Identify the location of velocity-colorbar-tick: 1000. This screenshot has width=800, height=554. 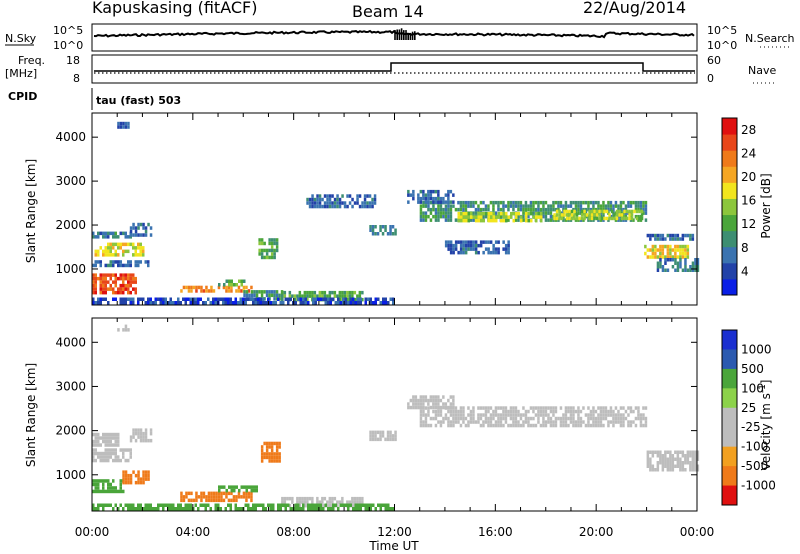
(756, 349).